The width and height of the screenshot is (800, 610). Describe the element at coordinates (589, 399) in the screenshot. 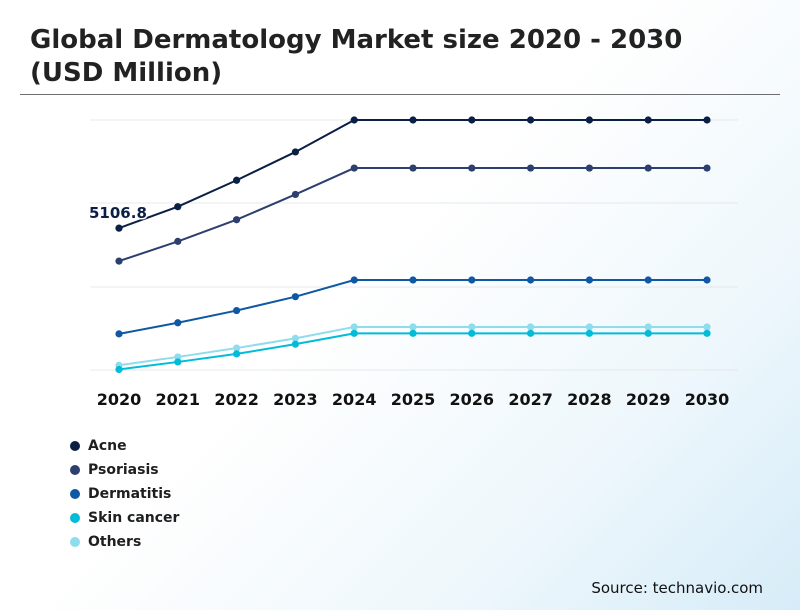

I see `x-tick-label: 2028` at that location.